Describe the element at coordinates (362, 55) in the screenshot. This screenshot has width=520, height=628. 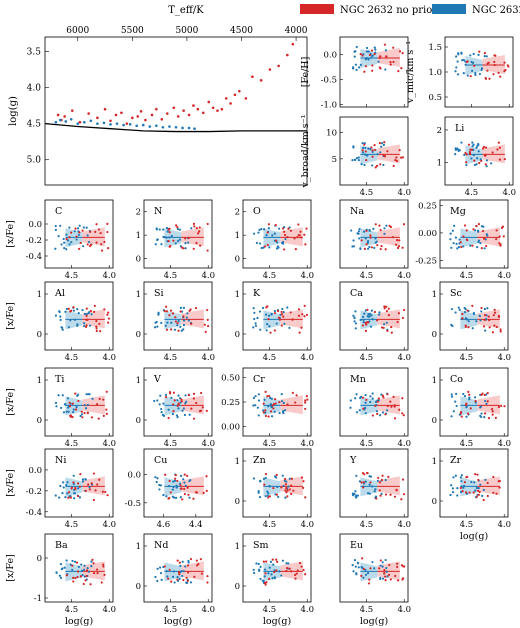
I see `feh-point-noprior` at that location.